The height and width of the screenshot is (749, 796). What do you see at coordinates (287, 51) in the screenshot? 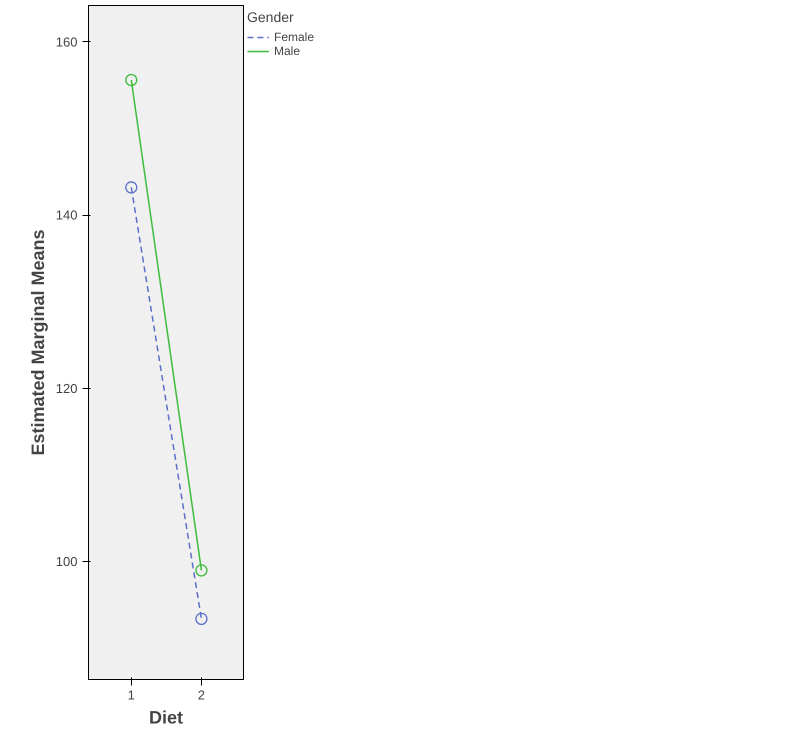
I see `legend-label: Male` at bounding box center [287, 51].